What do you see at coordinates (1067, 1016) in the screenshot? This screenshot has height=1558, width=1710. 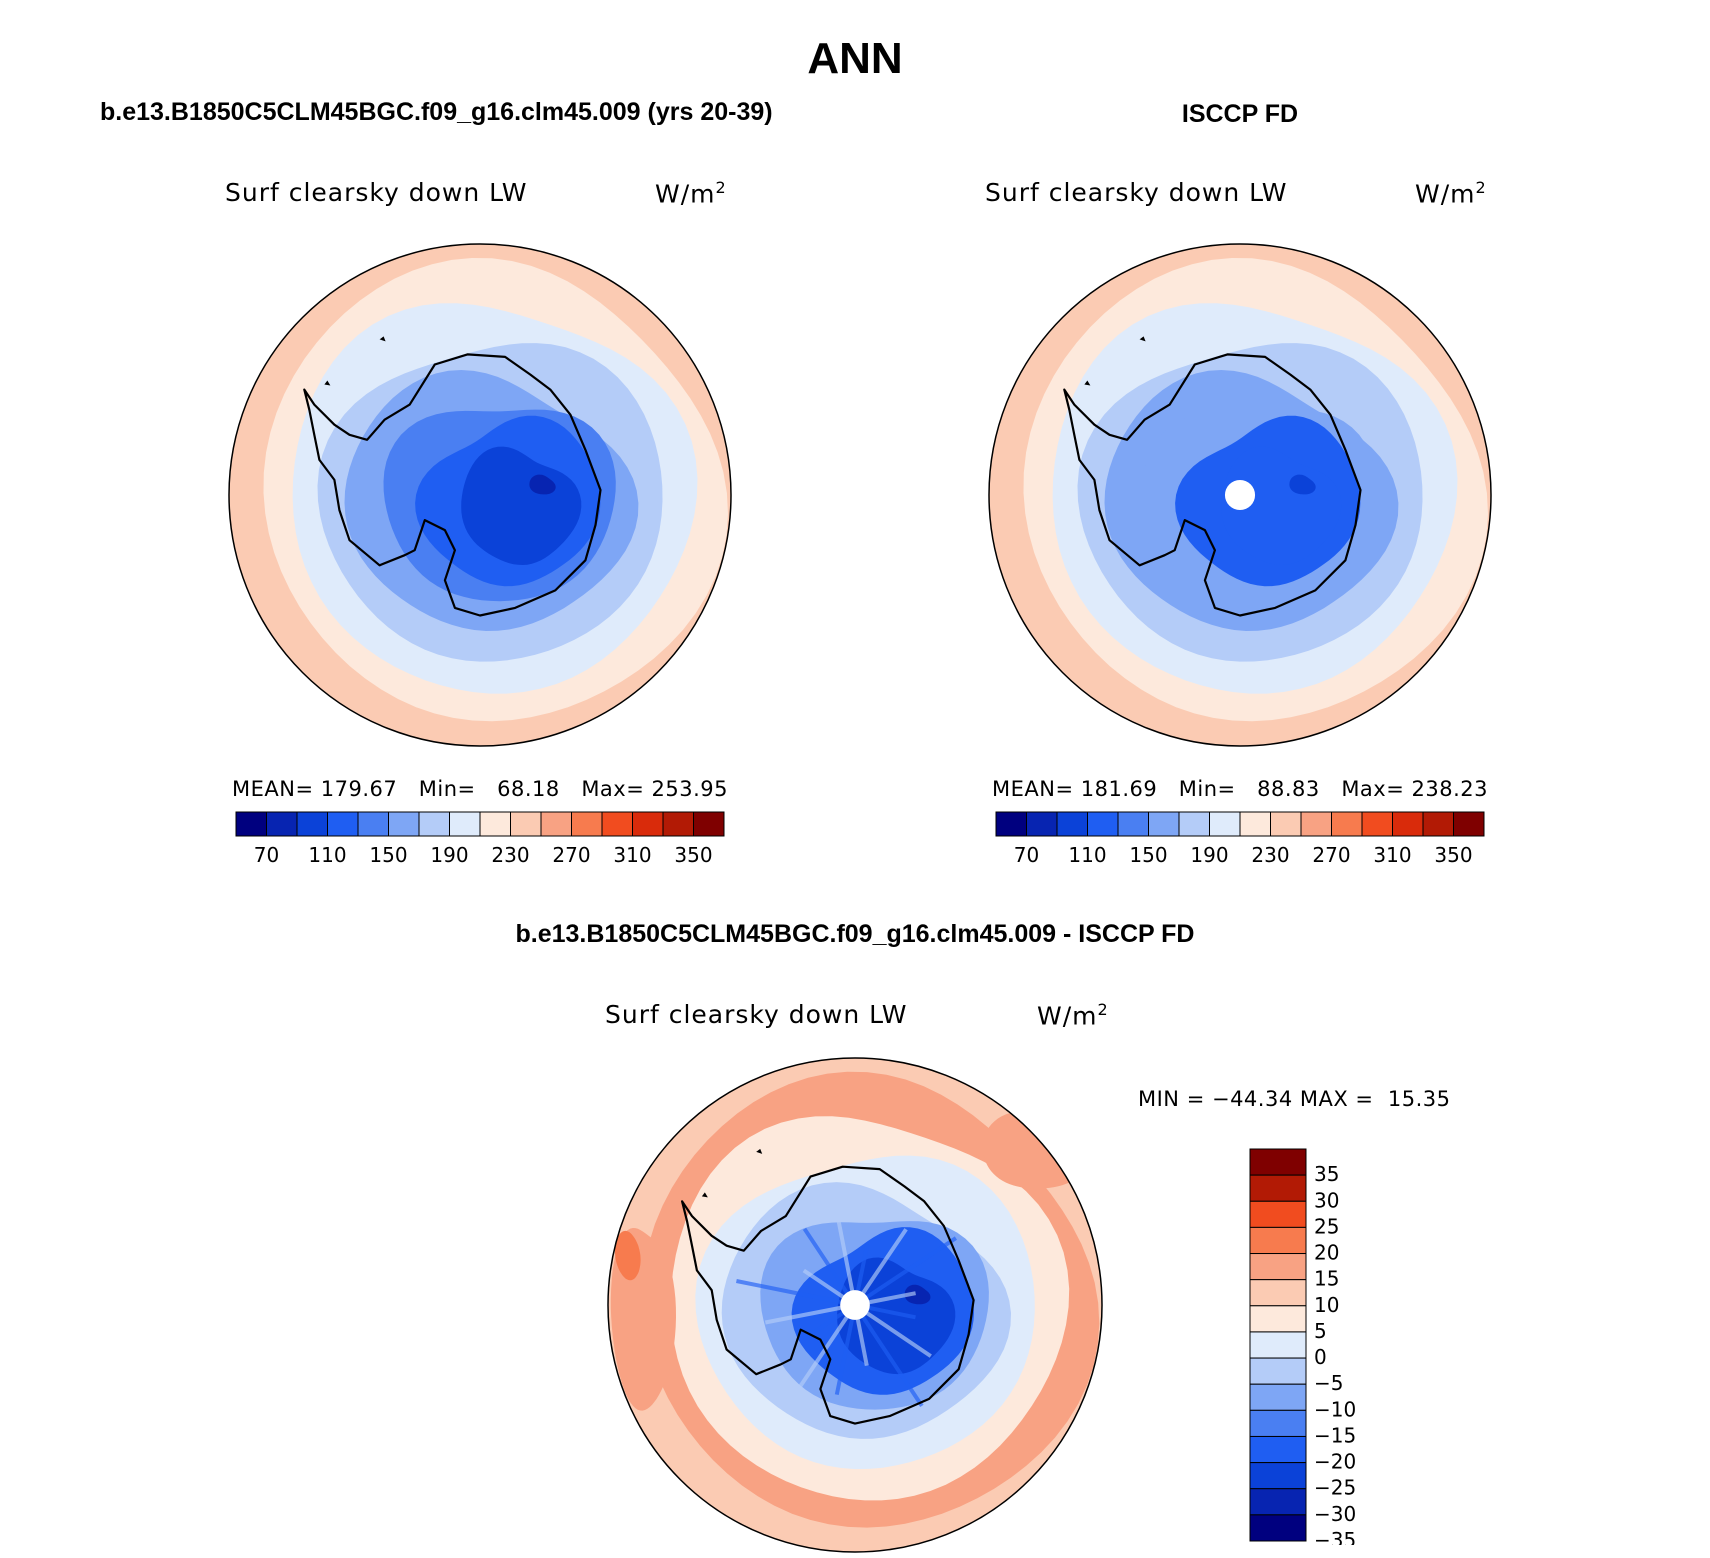 I see `panel3-units-base: W/m` at bounding box center [1067, 1016].